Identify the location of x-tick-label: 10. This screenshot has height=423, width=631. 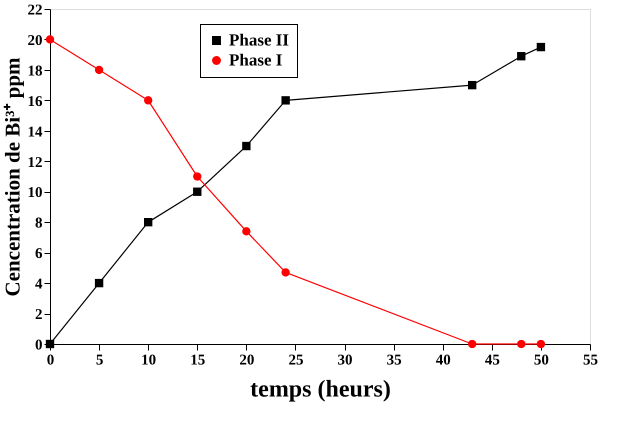
(148, 360).